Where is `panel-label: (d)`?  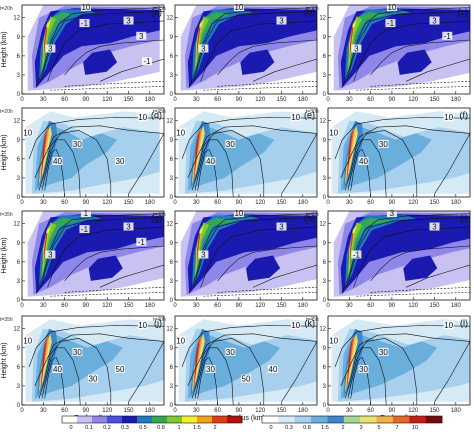
panel-label: (d) is located at coordinates (156, 115).